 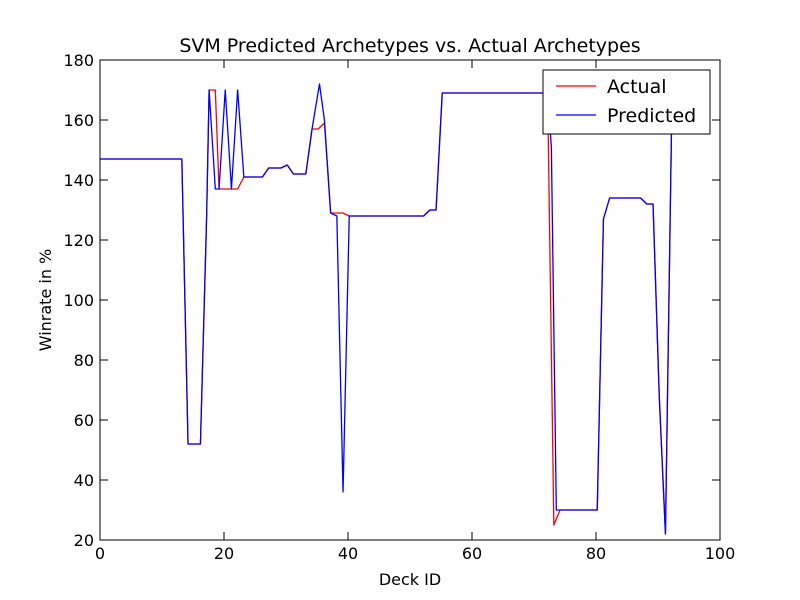 What do you see at coordinates (637, 87) in the screenshot?
I see `legend-label-actual: Actual` at bounding box center [637, 87].